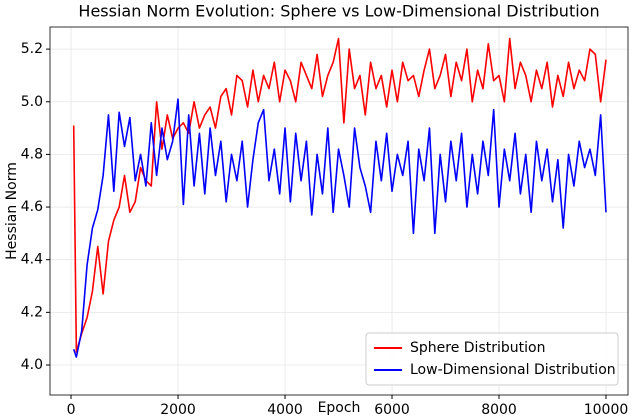 This screenshot has width=635, height=419. I want to click on legend-label: Sphere Distribution, so click(477, 348).